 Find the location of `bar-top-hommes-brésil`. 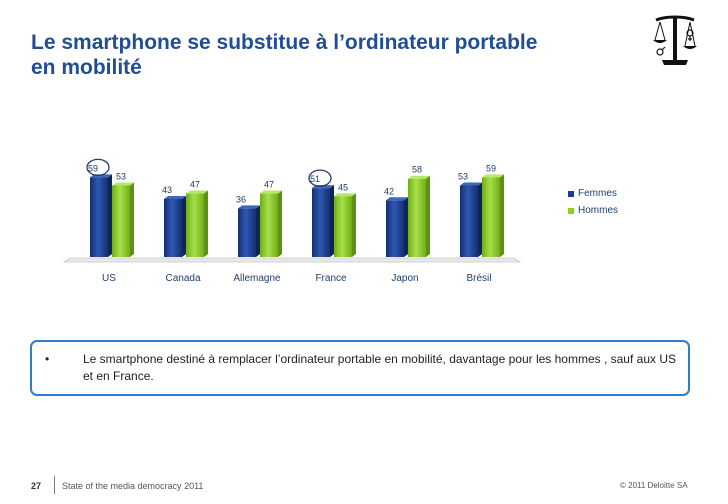

bar-top-hommes-brésil is located at coordinates (493, 176).